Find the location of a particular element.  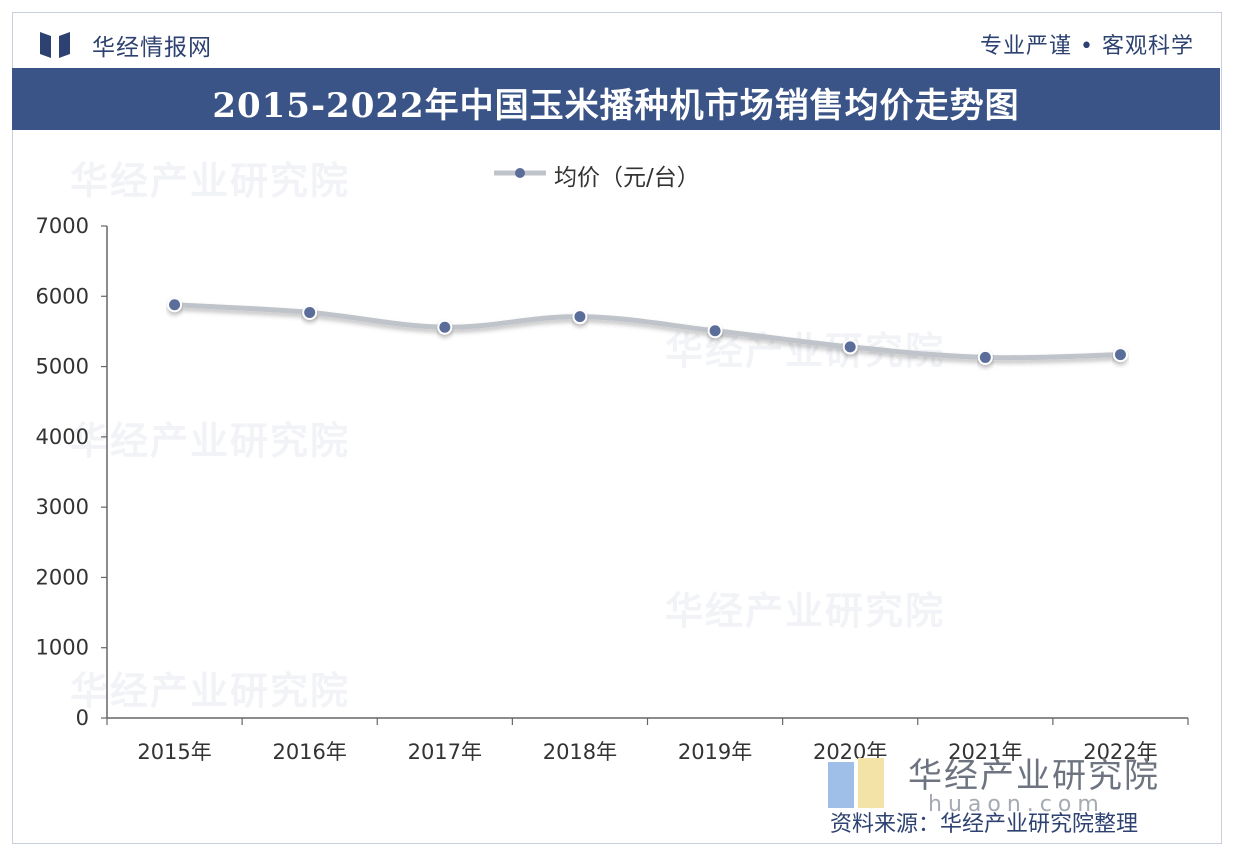

title-band: 2015-2022年中国玉米播种机市场销售均价走势图 is located at coordinates (616, 99).